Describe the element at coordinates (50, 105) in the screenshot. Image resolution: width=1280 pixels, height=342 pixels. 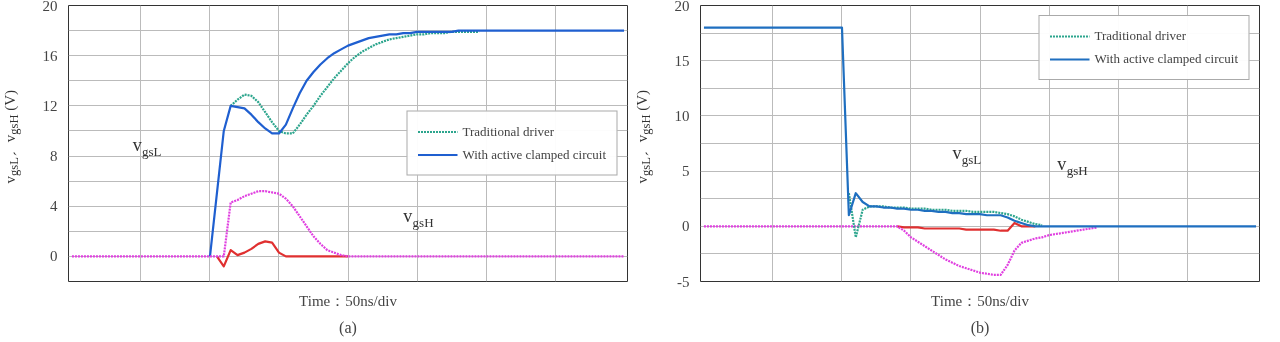
I see `y-tick-label: 12` at that location.